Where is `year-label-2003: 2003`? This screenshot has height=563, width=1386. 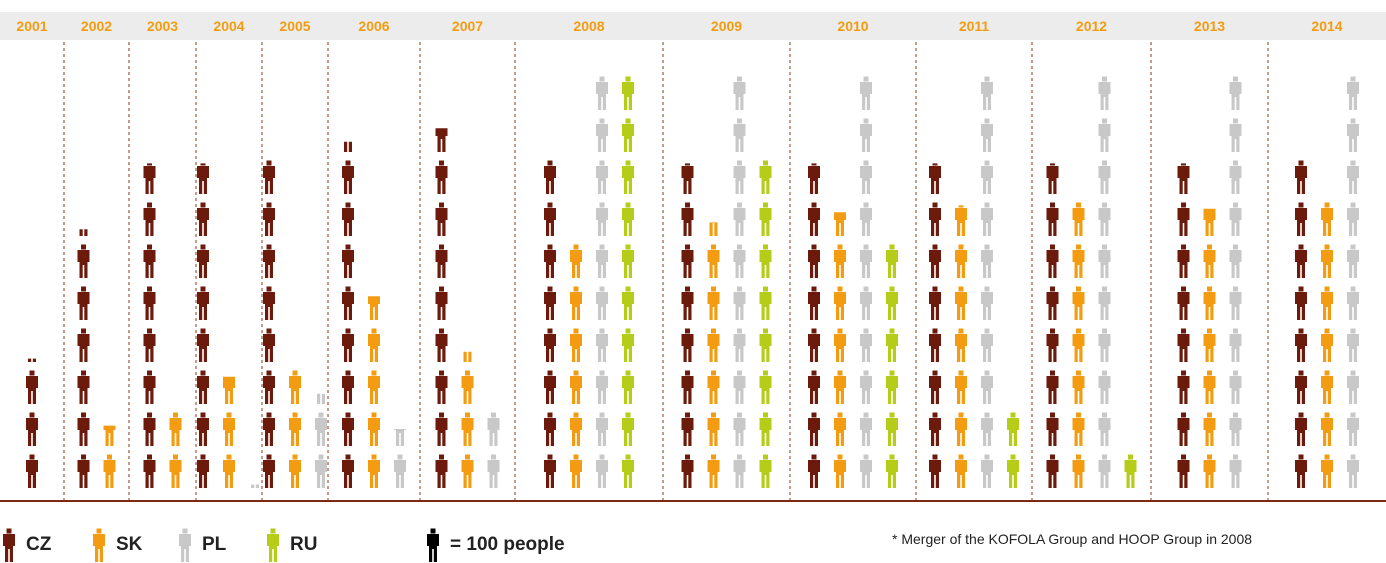 year-label-2003: 2003 is located at coordinates (162, 26).